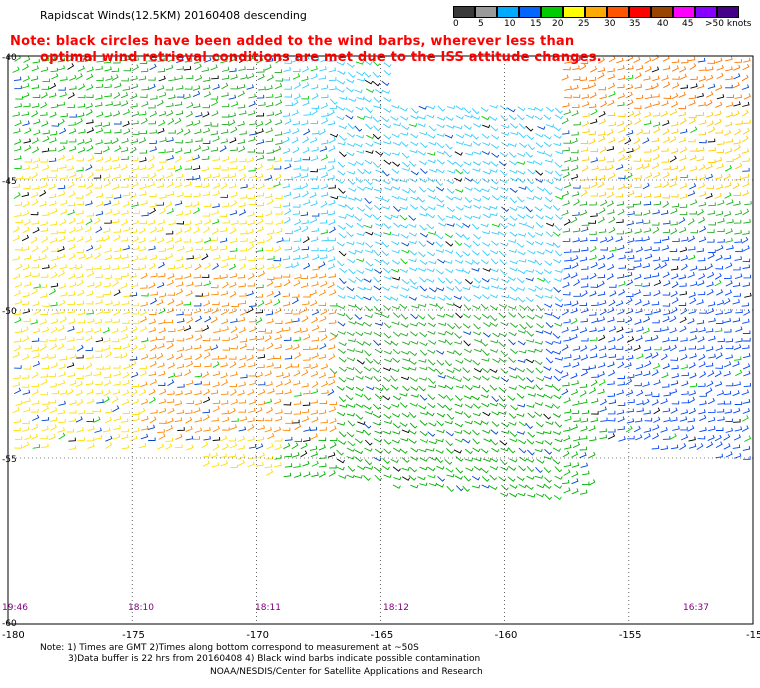 Image resolution: width=760 pixels, height=688 pixels. Describe the element at coordinates (9, 58) in the screenshot. I see `latitude-label: -40` at that location.